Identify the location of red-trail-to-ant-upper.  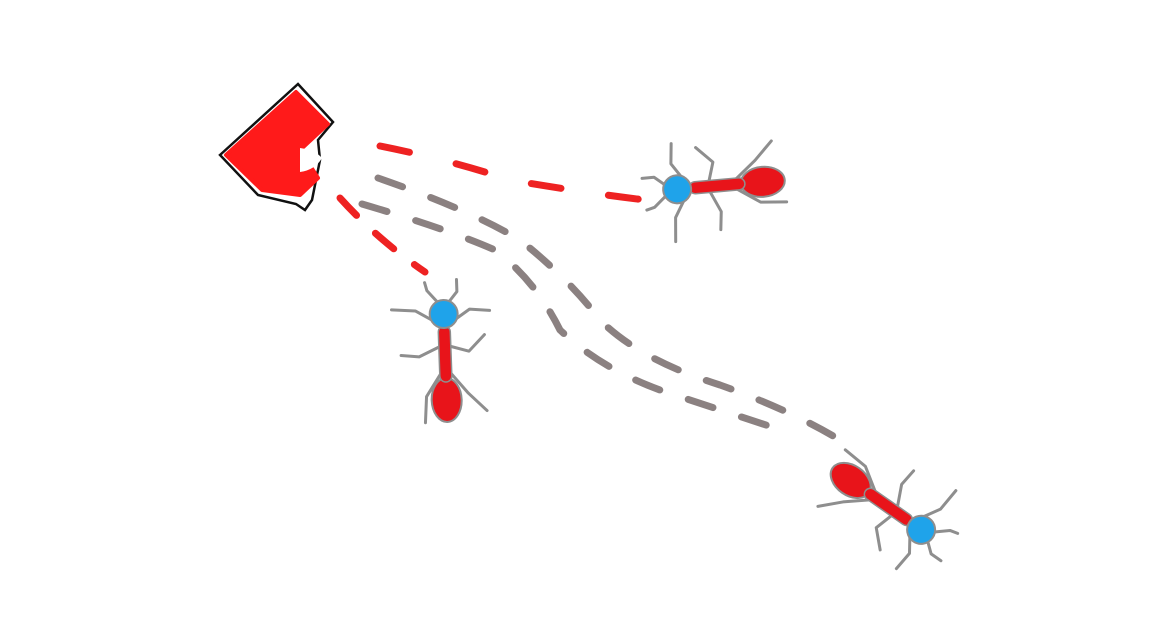
(512, 173).